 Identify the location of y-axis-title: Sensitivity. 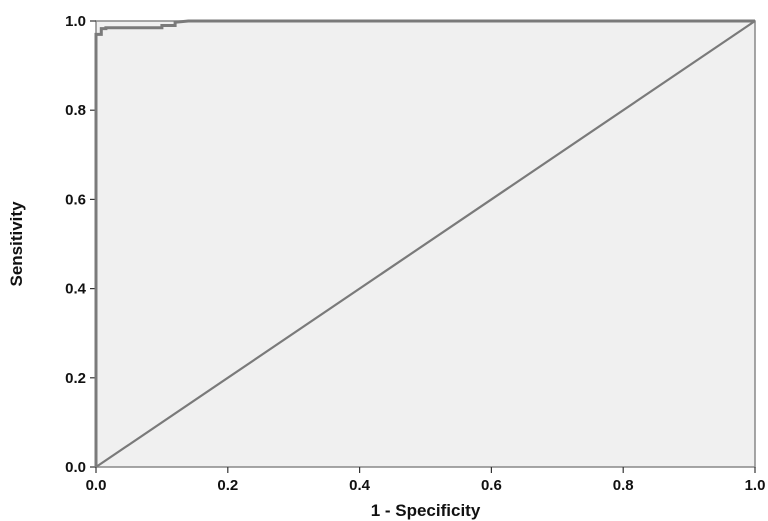
(16, 244).